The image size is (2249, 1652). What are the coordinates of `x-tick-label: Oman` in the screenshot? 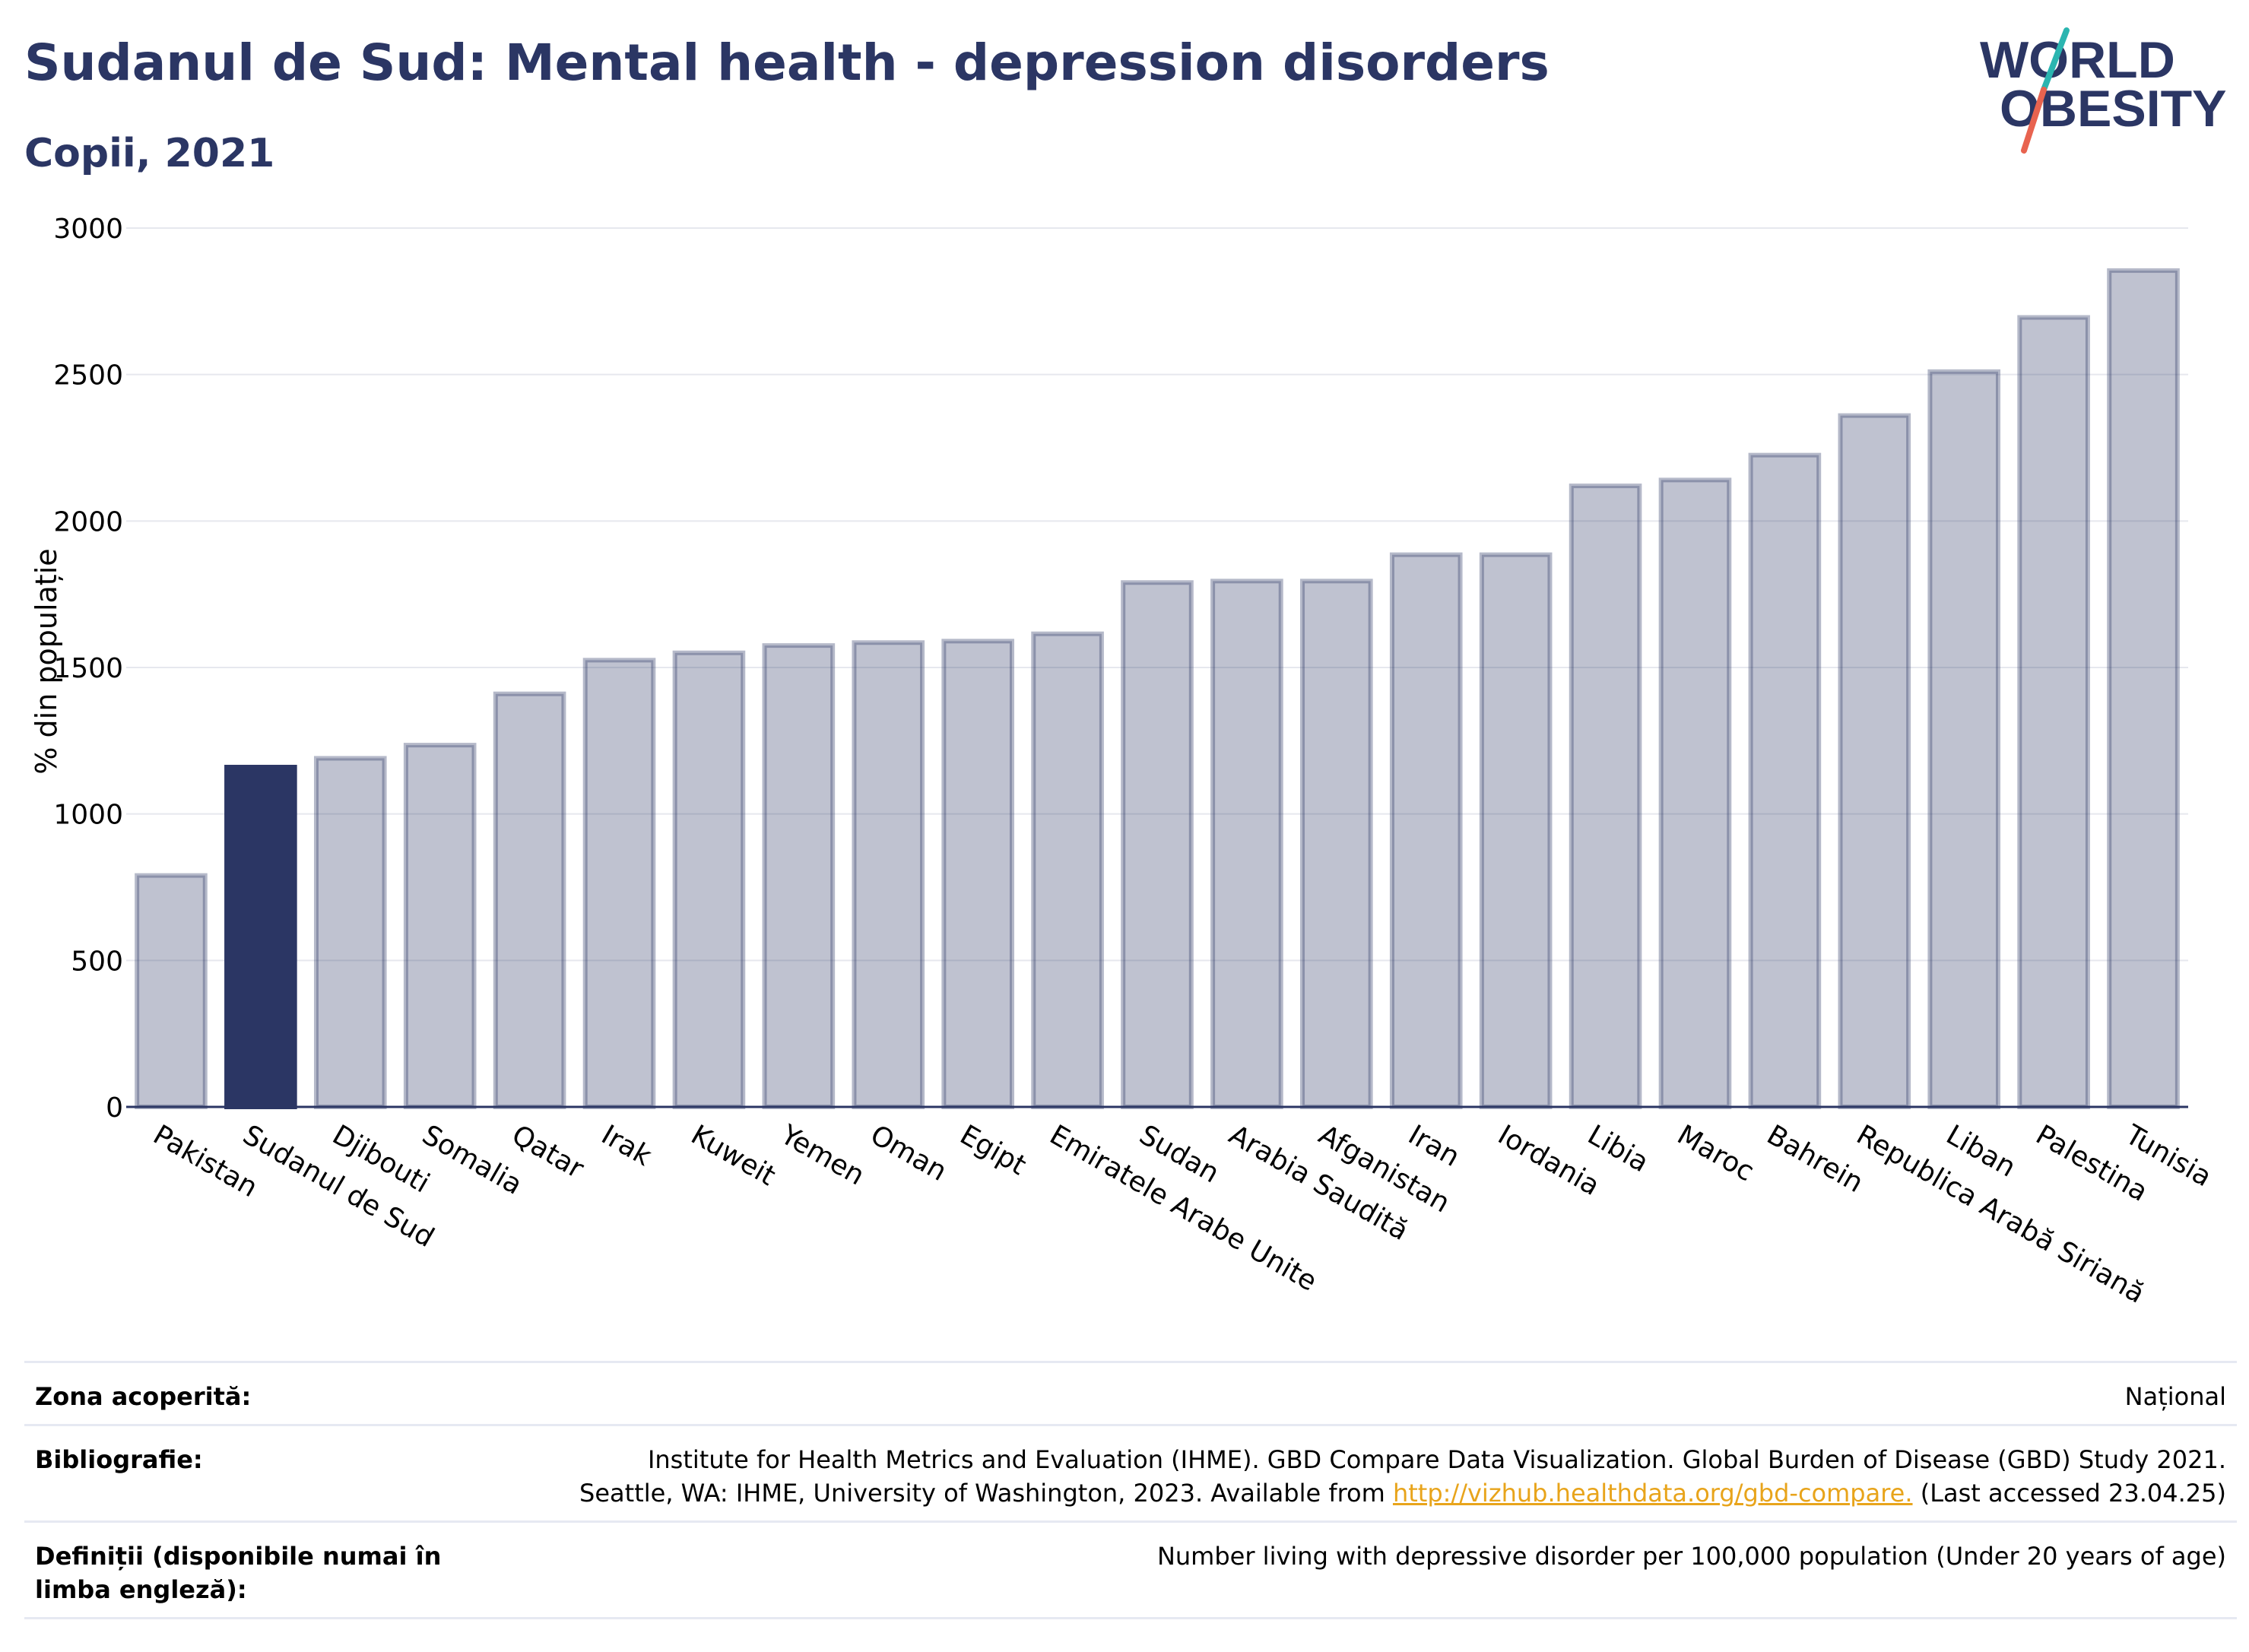 It's located at (908, 1153).